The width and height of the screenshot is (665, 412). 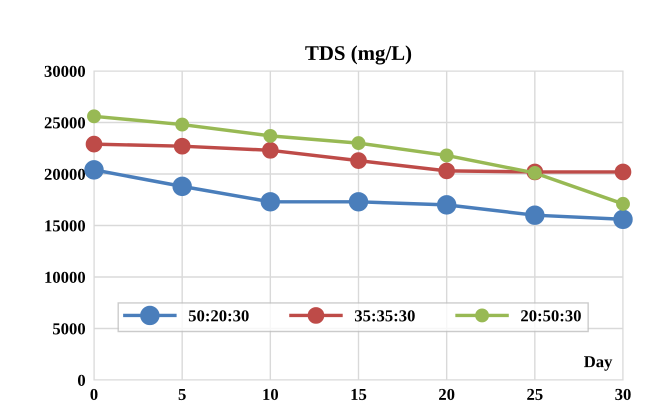 I want to click on x-tick-label: 30, so click(x=623, y=394).